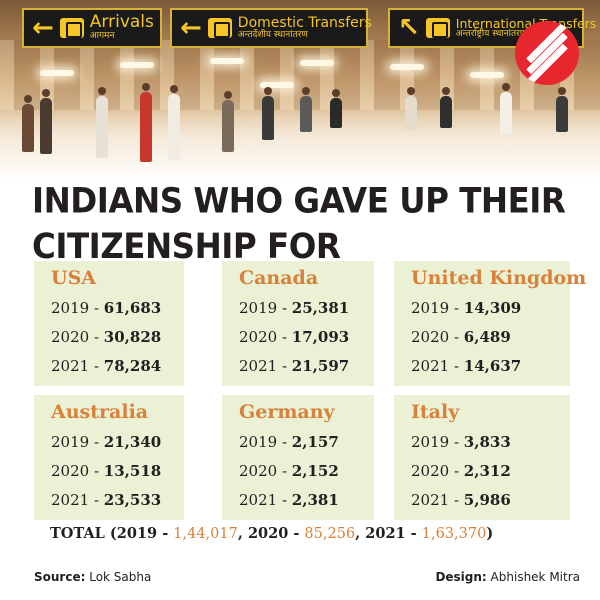 The height and width of the screenshot is (600, 600). Describe the element at coordinates (320, 366) in the screenshot. I see `count: 21,597` at that location.